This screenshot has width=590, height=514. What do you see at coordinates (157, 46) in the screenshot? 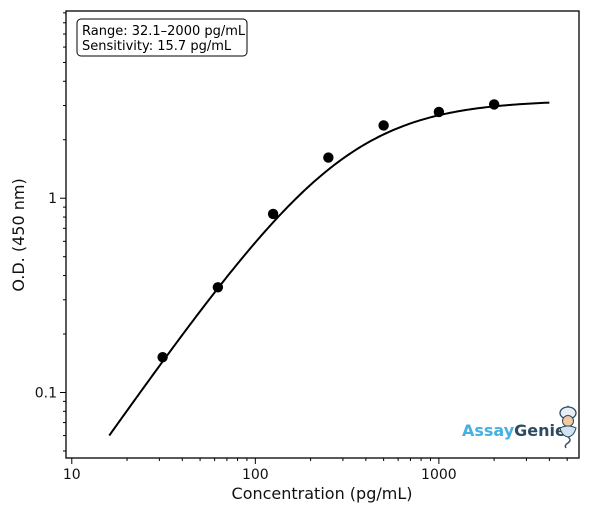
I see `sensitivity-text: Sensitivity: 15.7 pg/mL` at bounding box center [157, 46].